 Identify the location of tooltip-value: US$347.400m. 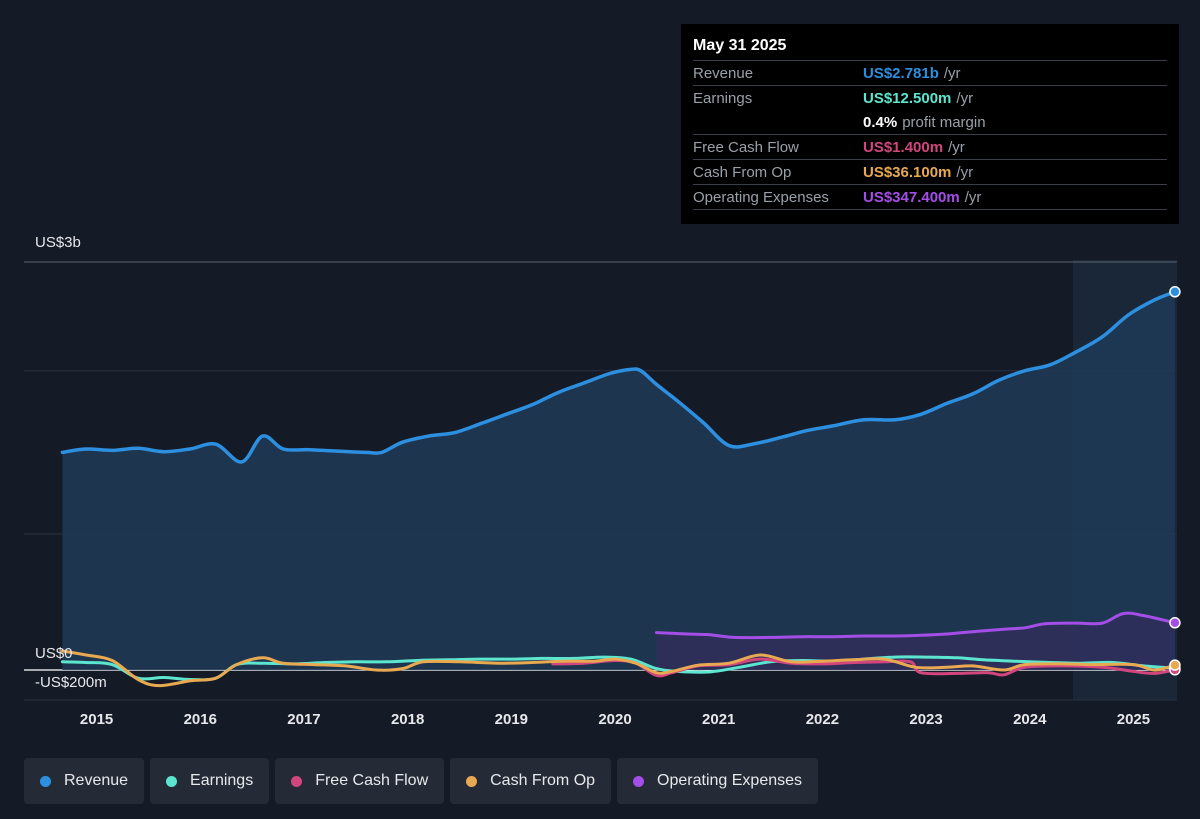
(911, 197).